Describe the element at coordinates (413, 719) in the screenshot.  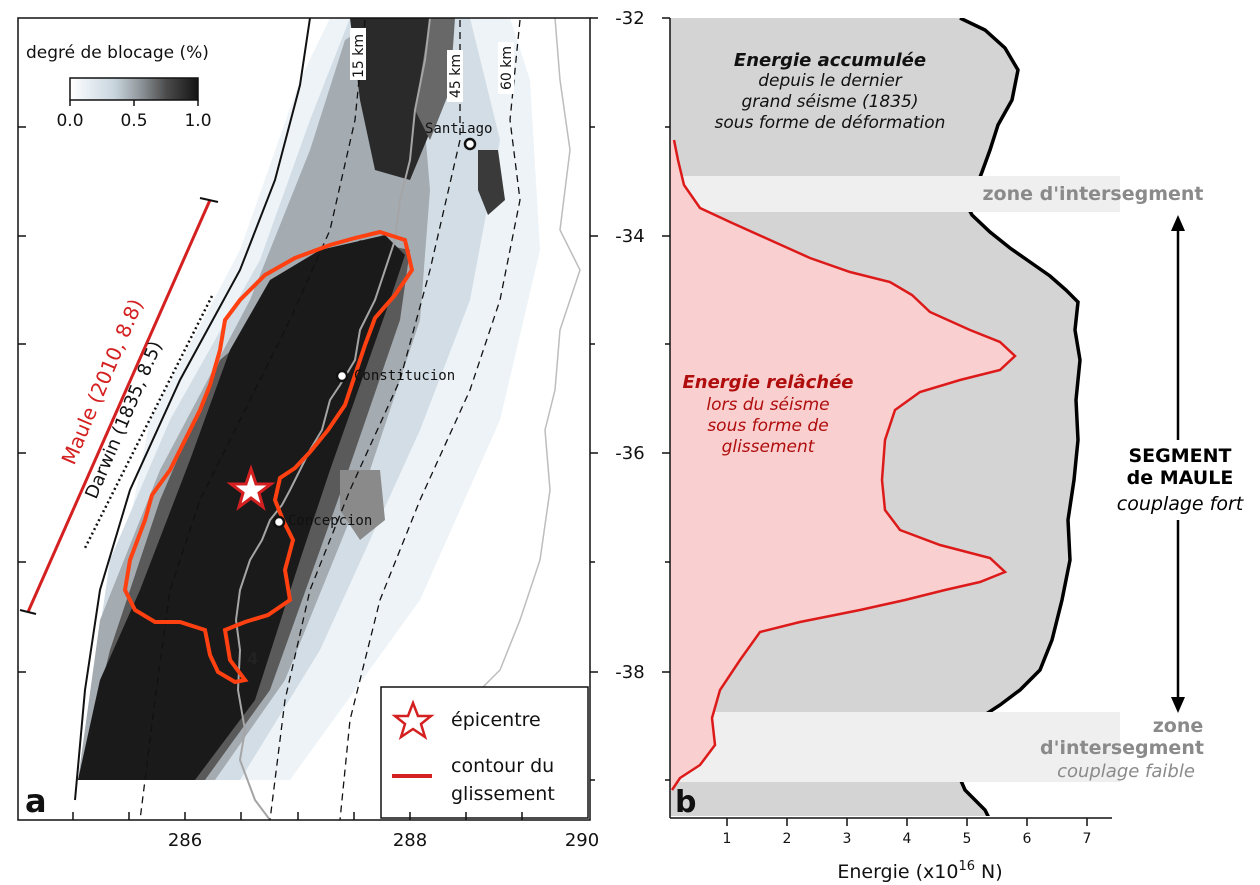
I see `legend-star-icon` at that location.